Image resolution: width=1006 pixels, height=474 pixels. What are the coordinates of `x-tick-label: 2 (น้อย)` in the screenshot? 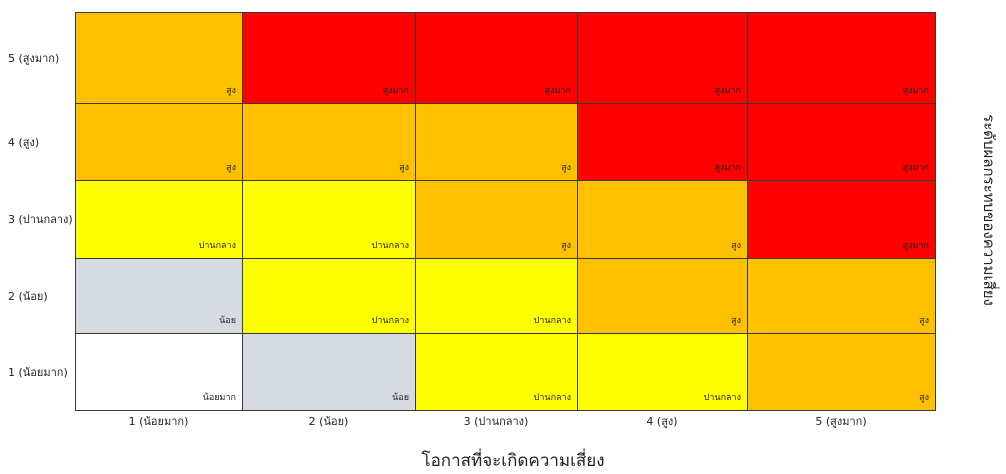 It's located at (328, 421).